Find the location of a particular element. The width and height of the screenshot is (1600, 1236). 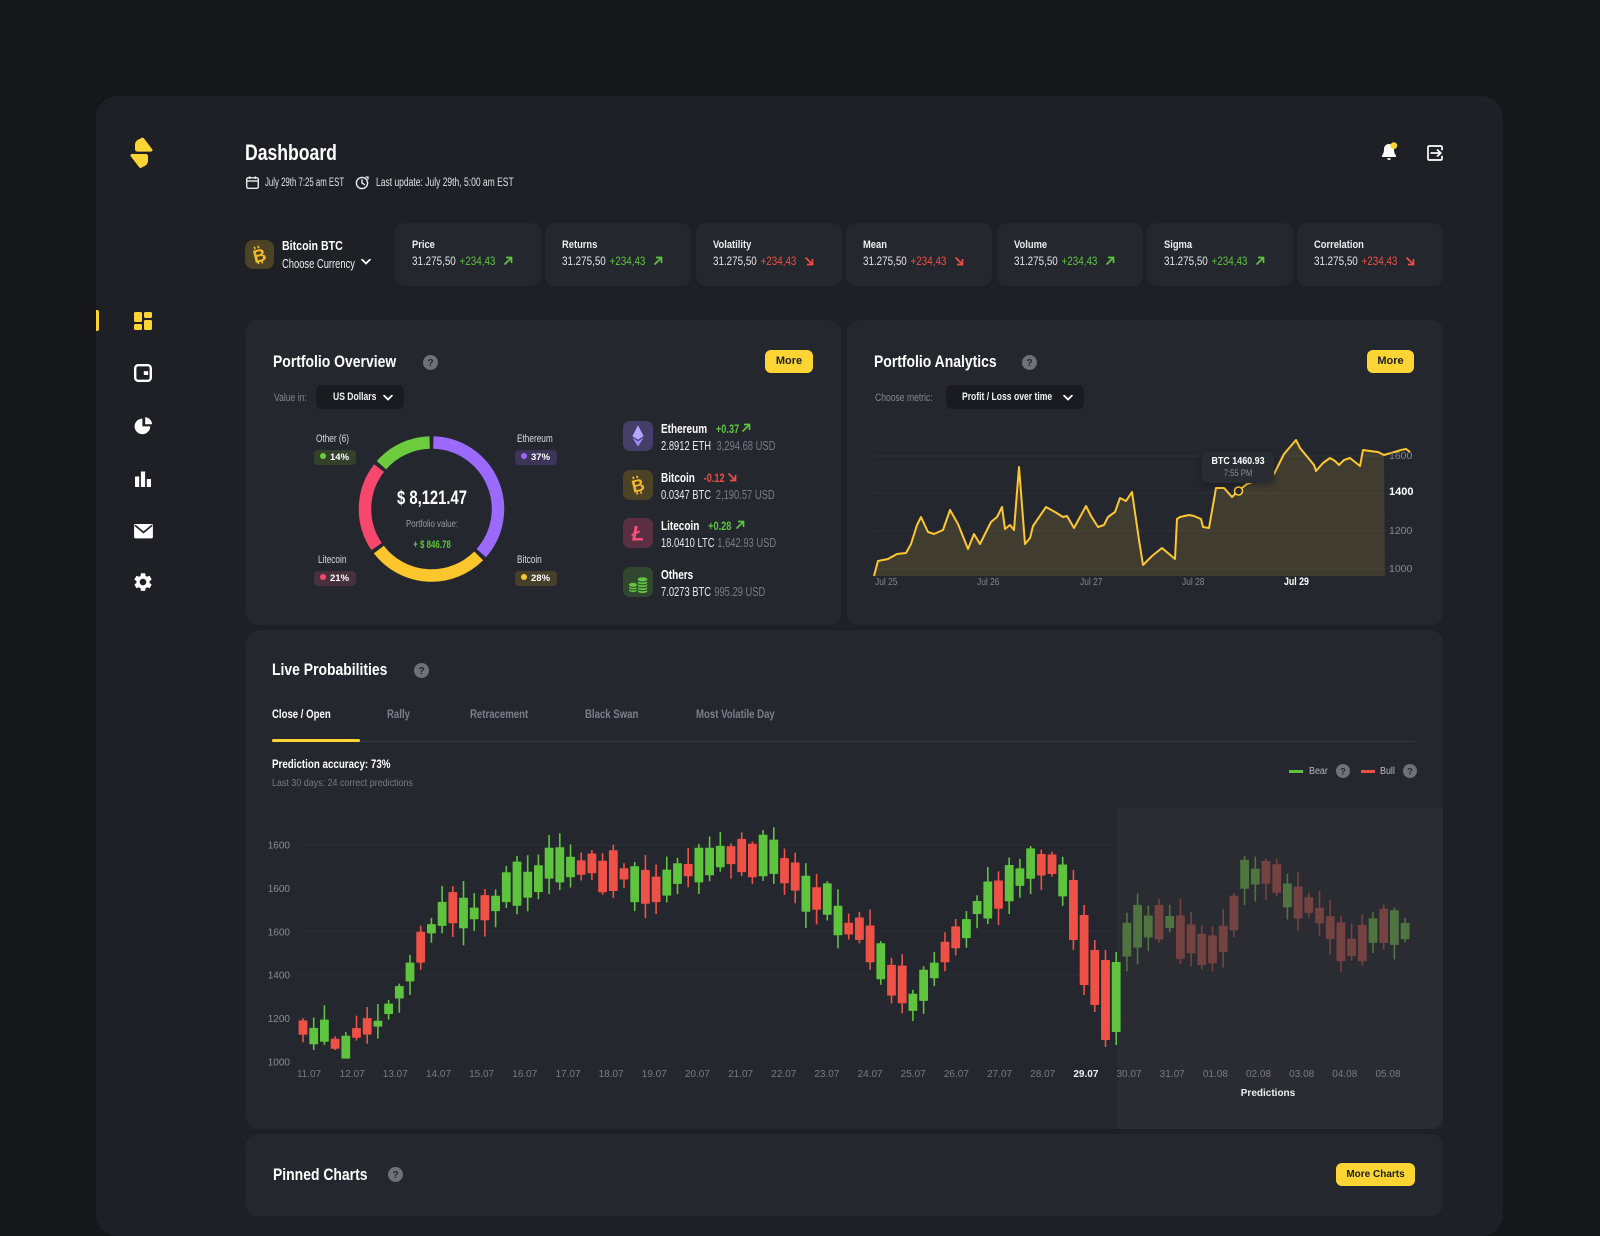

svg-text: 1400 is located at coordinates (279, 976).